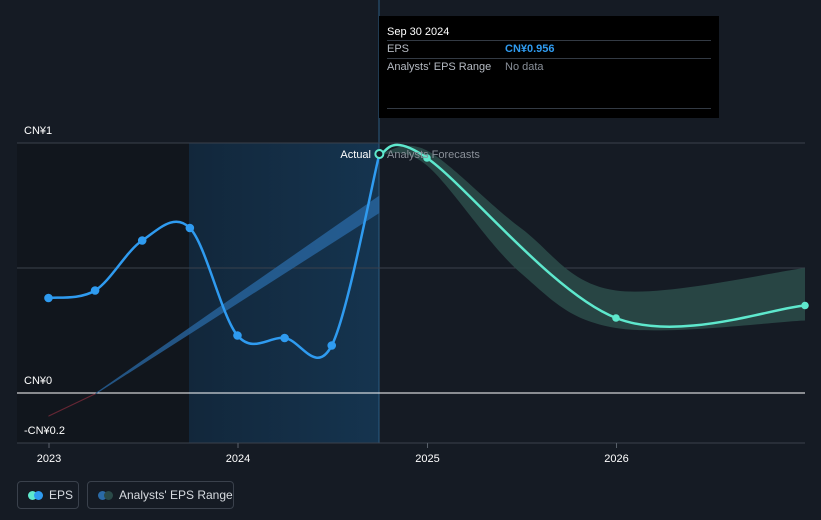 The width and height of the screenshot is (821, 520). I want to click on x-tick-label: 2023, so click(49, 459).